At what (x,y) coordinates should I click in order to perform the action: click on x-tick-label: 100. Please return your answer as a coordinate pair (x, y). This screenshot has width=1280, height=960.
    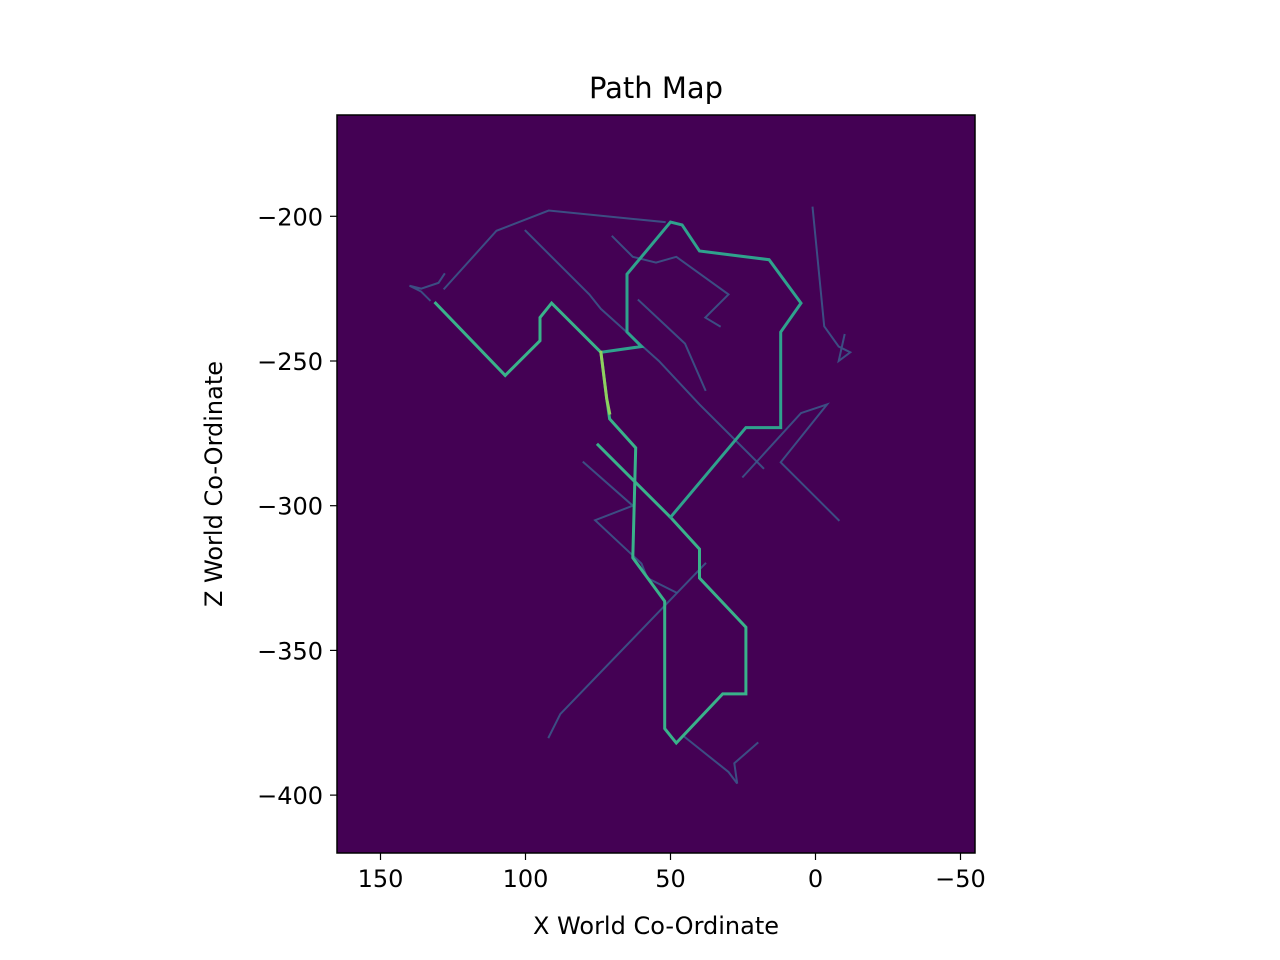
    Looking at the image, I should click on (526, 879).